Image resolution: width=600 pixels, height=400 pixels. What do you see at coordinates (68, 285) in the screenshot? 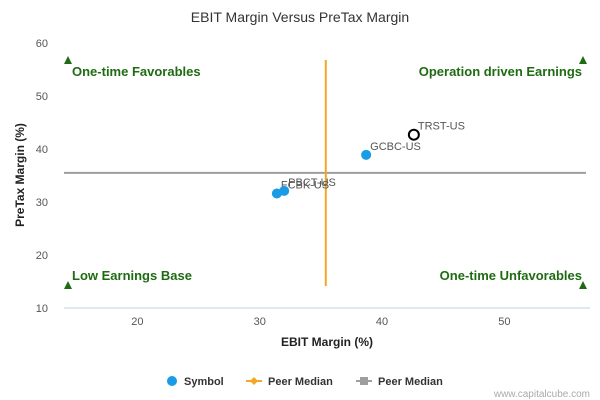
I see `quadrant-marker-bottom-left` at bounding box center [68, 285].